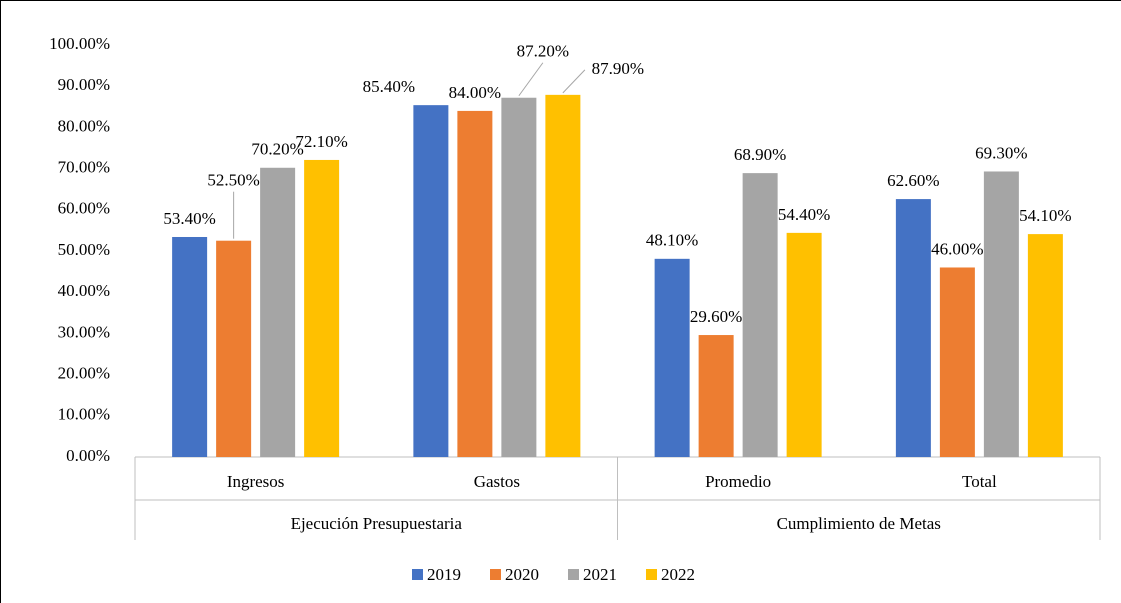  Describe the element at coordinates (1045, 215) in the screenshot. I see `data-label: 54.10%` at that location.